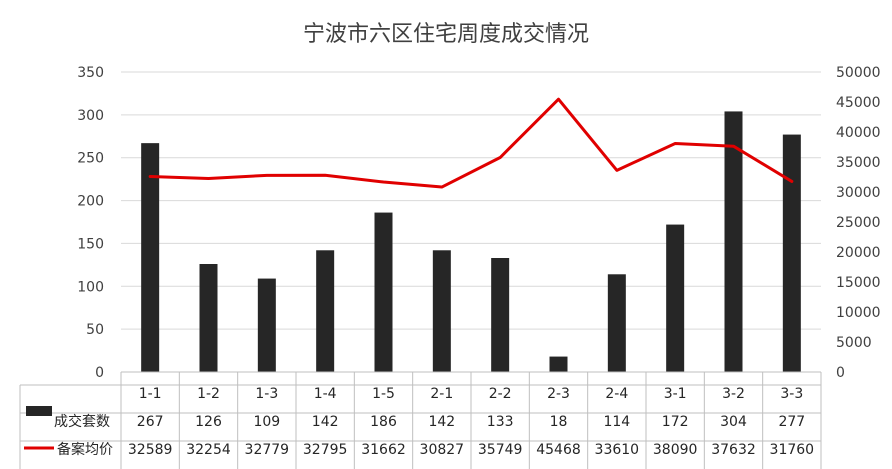 The width and height of the screenshot is (892, 469). Describe the element at coordinates (858, 283) in the screenshot. I see `y2-tick-label: 15000` at that location.